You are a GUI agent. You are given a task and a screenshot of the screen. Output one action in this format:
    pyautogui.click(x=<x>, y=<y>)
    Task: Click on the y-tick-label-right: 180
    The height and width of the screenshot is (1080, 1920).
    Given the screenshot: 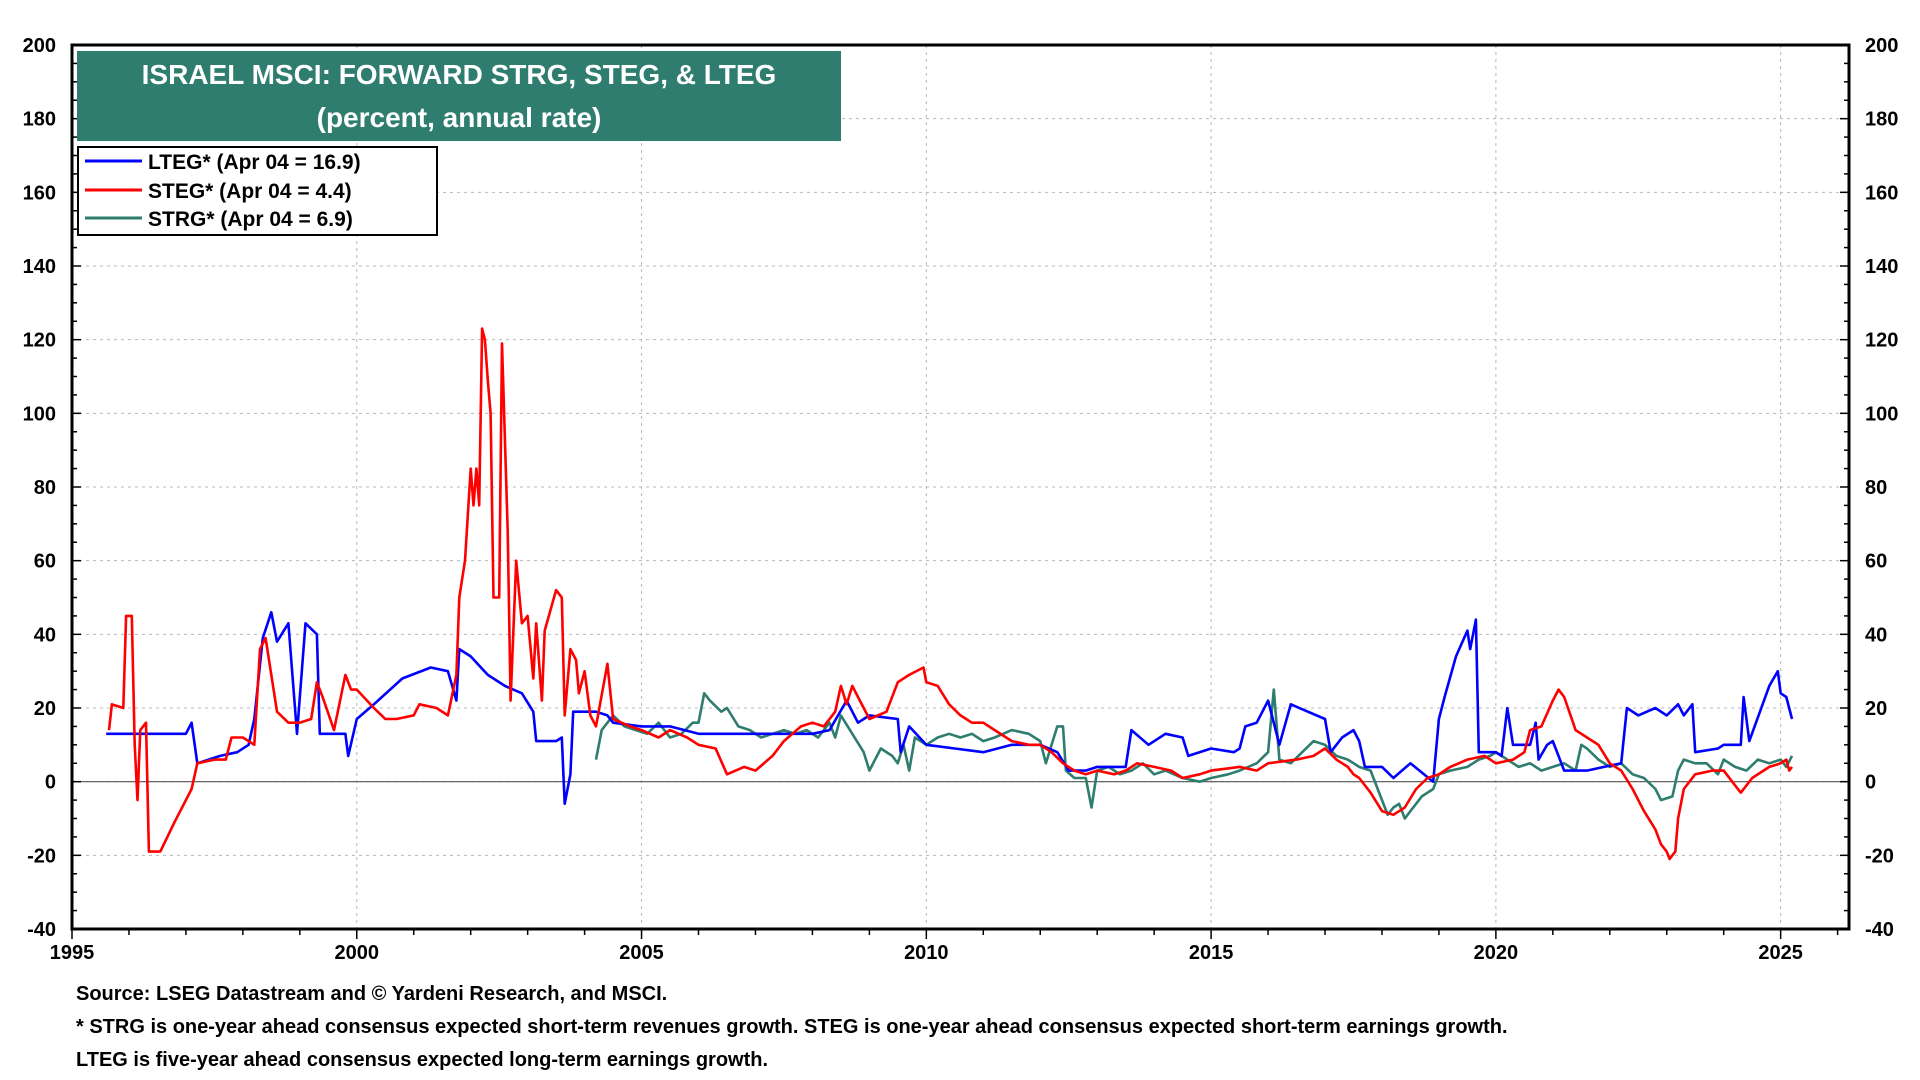 What is the action you would take?
    pyautogui.click(x=1881, y=120)
    